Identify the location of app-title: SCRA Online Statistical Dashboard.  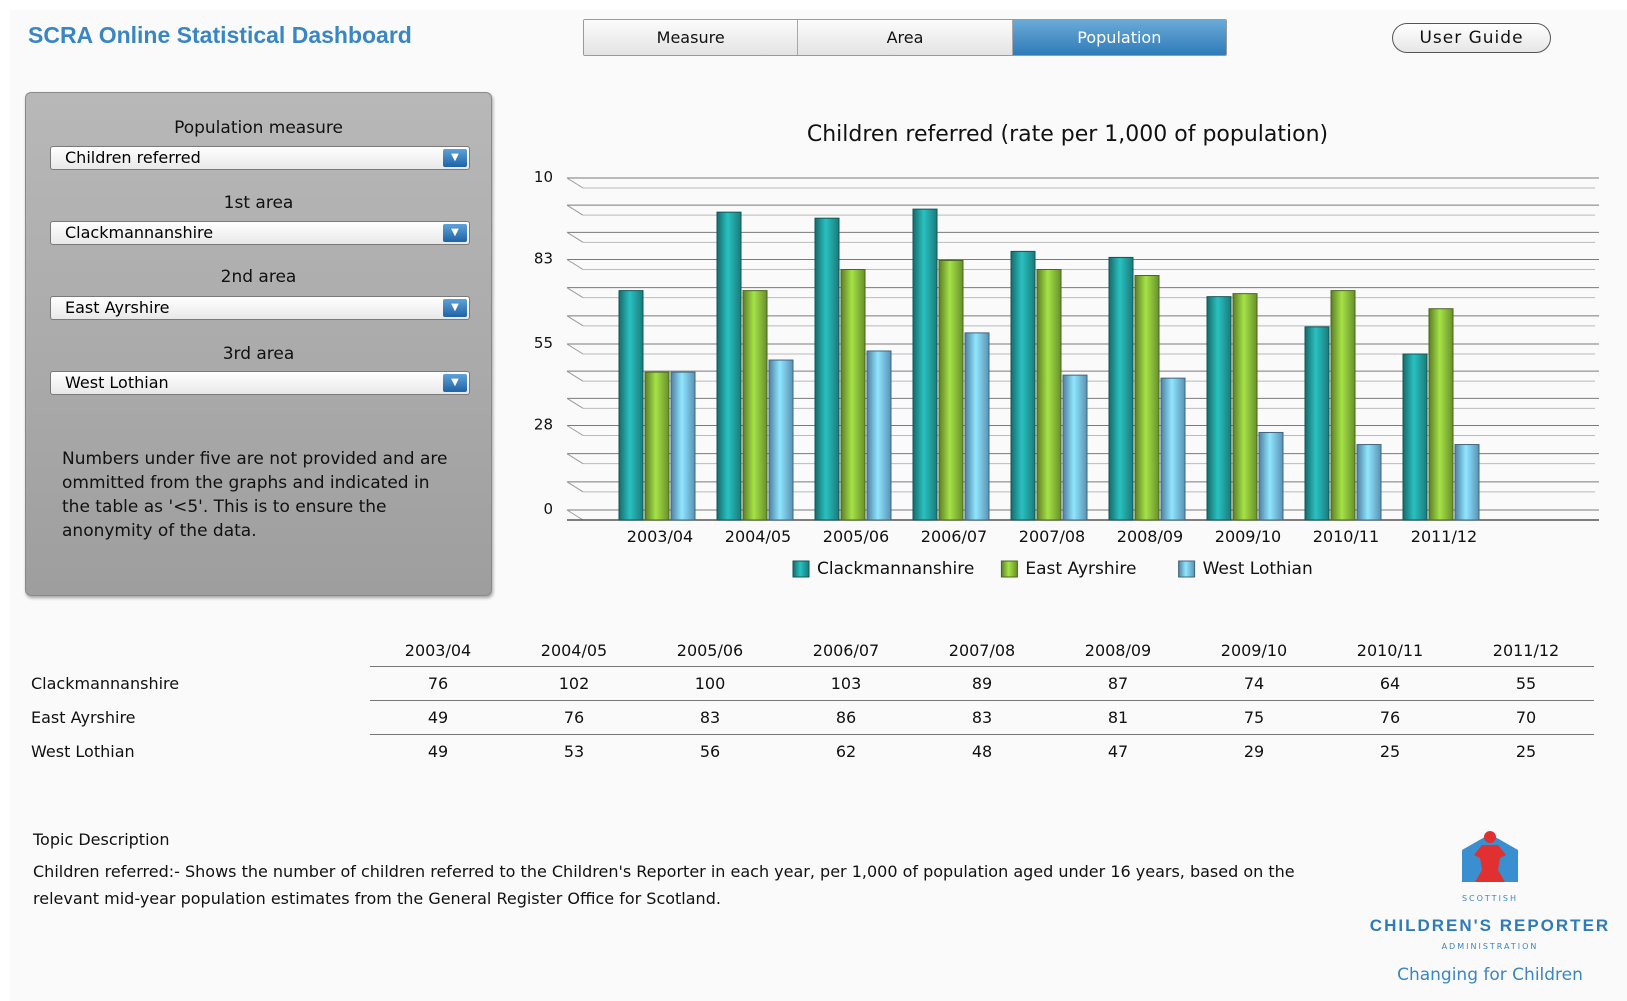
(220, 35).